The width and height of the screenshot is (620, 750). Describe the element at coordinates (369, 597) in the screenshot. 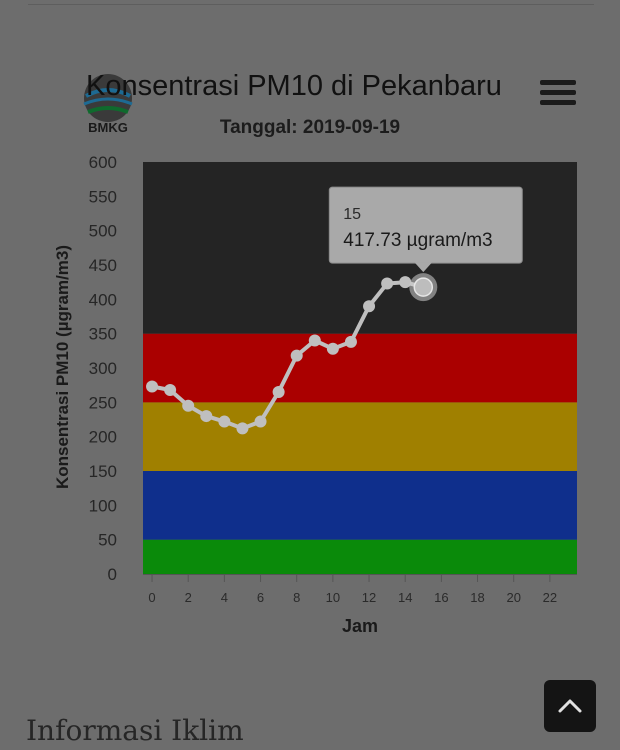

I see `x-tick-label: 12` at that location.